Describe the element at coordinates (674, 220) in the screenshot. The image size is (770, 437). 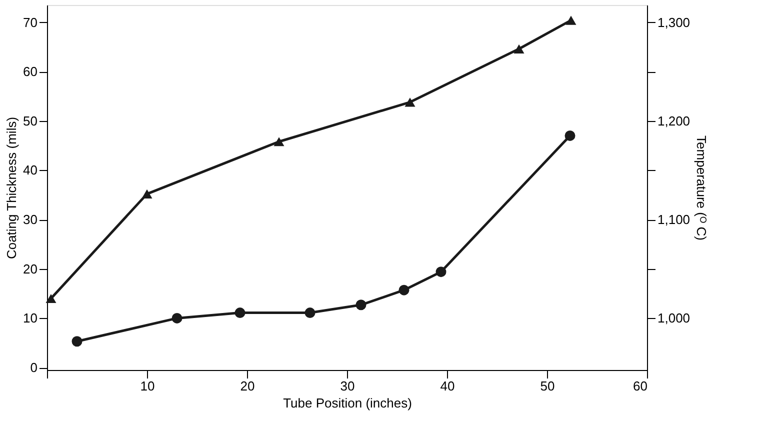
I see `y2-tick-label: 1,100` at that location.